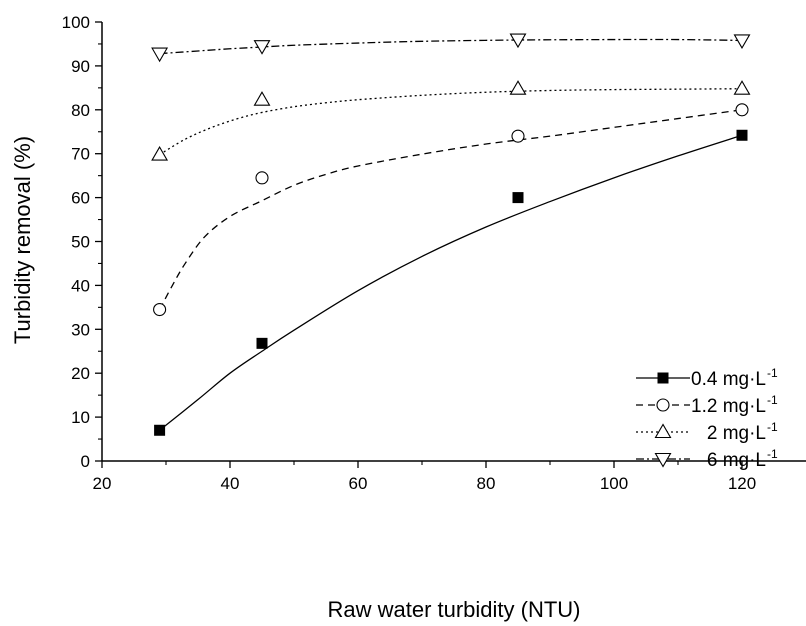 The image size is (806, 626). I want to click on y-tick-label: 90, so click(80, 66).